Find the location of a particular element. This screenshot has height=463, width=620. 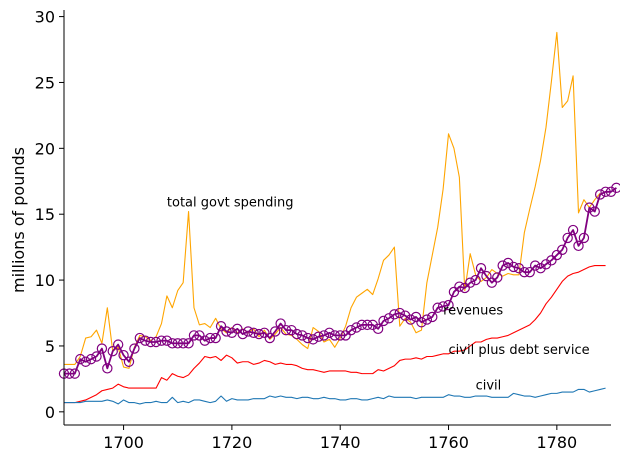

y-axis-label: millions of pounds is located at coordinates (18, 220).